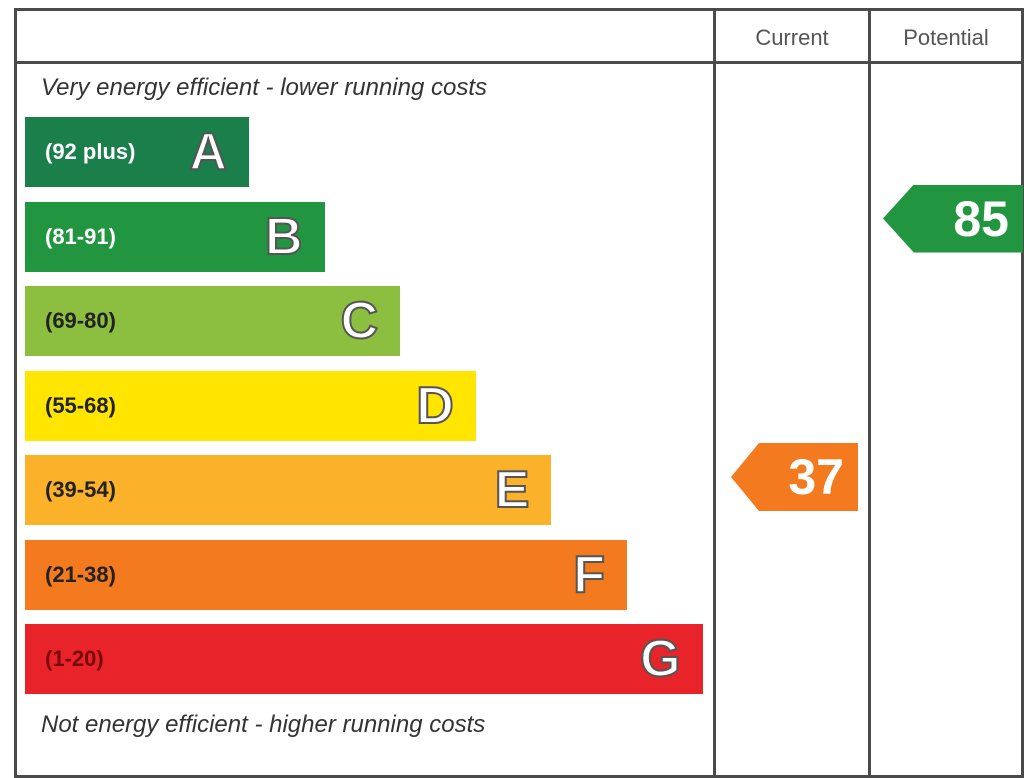  What do you see at coordinates (80, 405) in the screenshot?
I see `rating-band-range: (55-68)` at bounding box center [80, 405].